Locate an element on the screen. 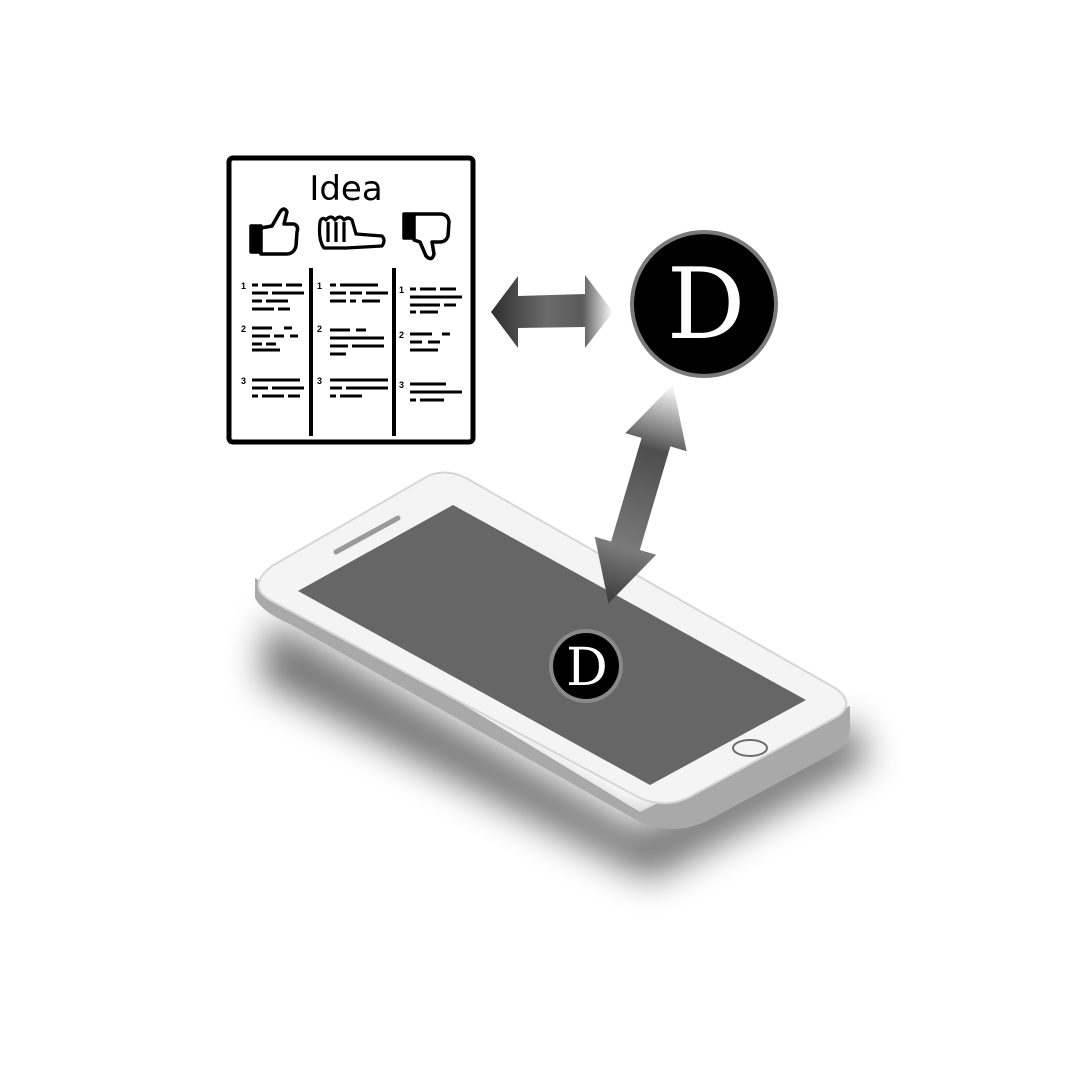 Image resolution: width=1081 pixels, height=1082 pixels. phone-d-logo: D is located at coordinates (586, 666).